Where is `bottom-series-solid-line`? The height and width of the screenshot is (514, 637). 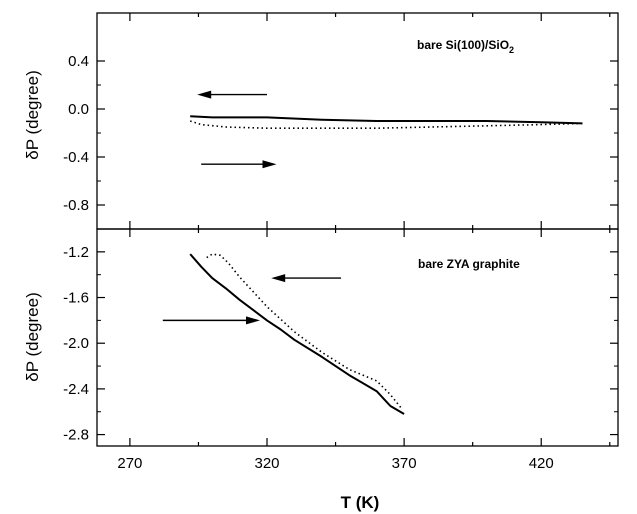
bottom-series-solid-line is located at coordinates (297, 334).